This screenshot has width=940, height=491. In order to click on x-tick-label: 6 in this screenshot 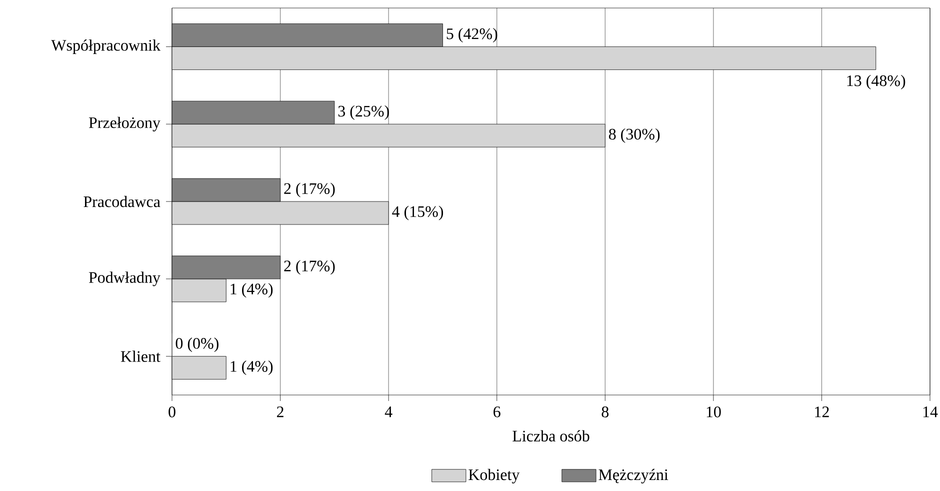, I will do `click(497, 412)`.